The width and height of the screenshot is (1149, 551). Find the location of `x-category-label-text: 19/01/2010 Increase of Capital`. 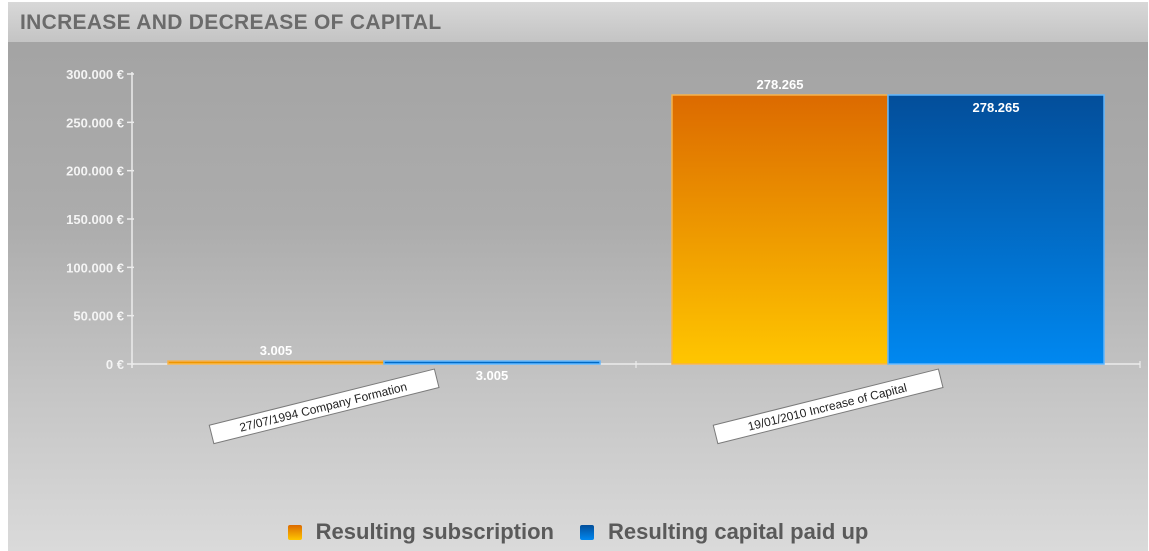

x-category-label-text: 19/01/2010 Increase of Capital is located at coordinates (827, 407).